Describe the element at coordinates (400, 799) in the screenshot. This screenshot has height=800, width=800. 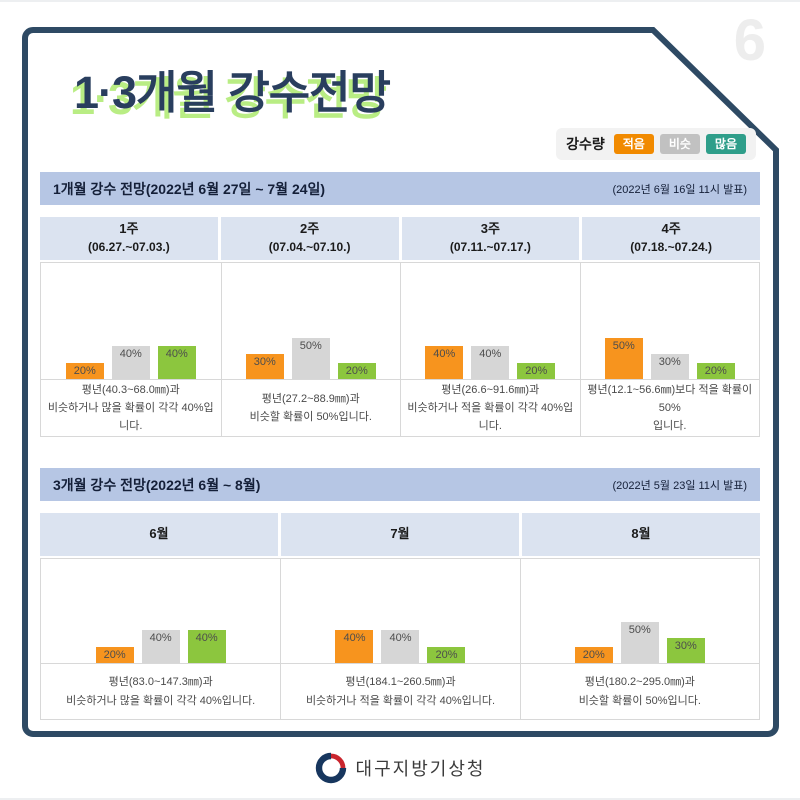
I see `page-bottom-edge` at that location.